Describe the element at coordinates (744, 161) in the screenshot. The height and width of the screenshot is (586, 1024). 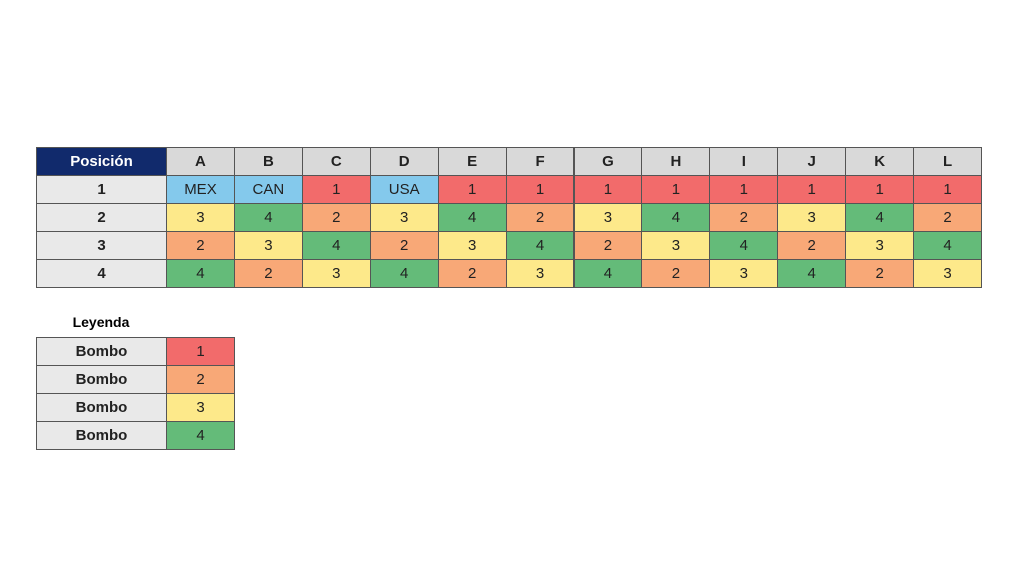
I see `column-header: I` at that location.